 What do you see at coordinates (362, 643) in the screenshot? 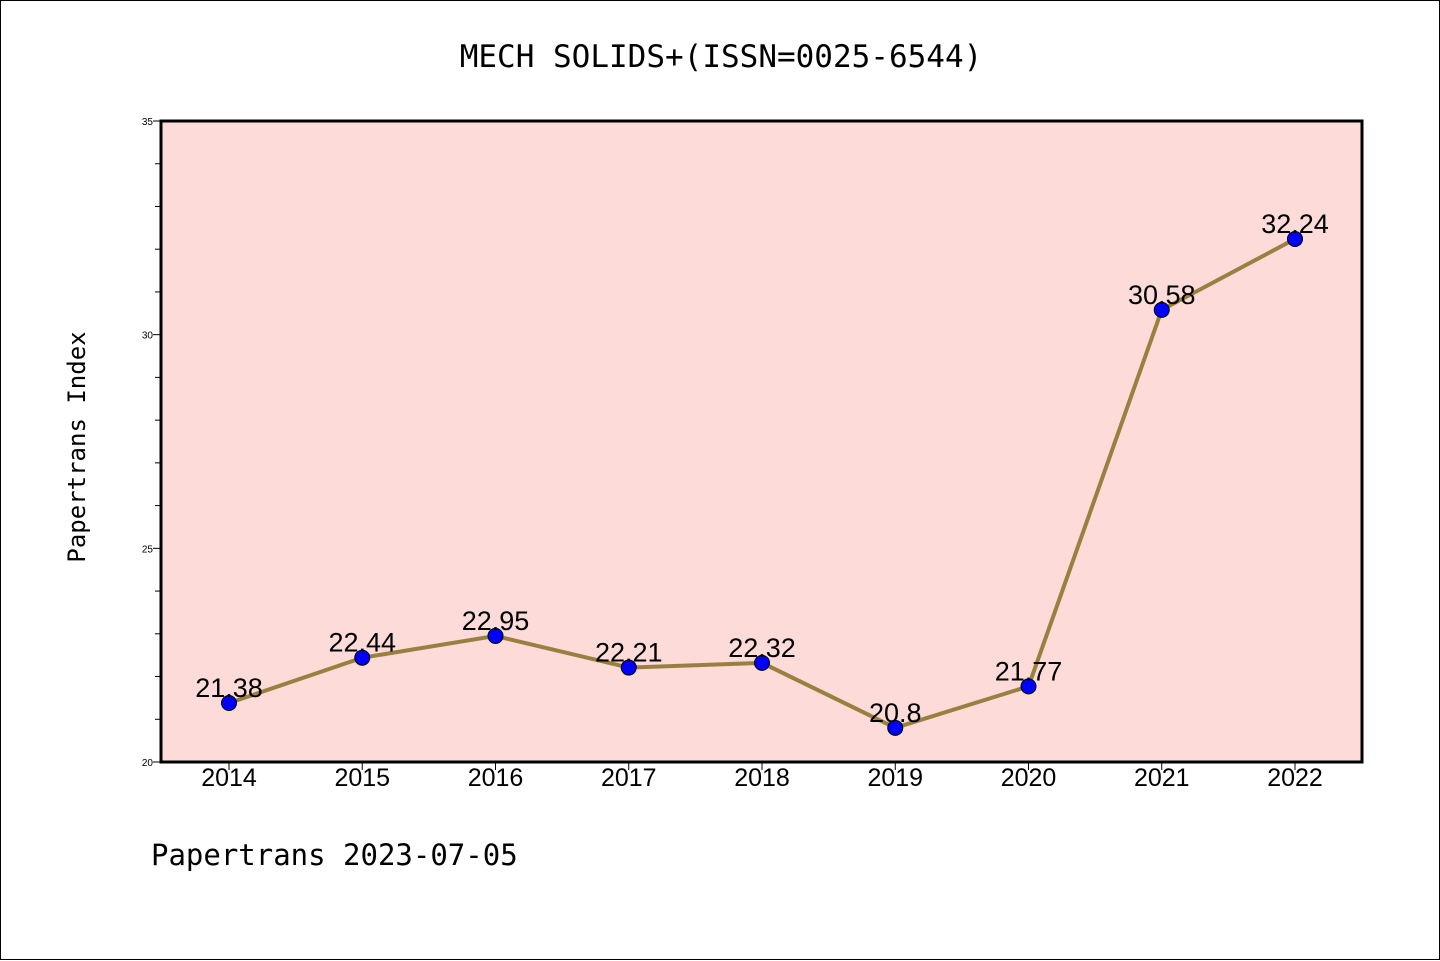
I see `data-label: 22.44` at bounding box center [362, 643].